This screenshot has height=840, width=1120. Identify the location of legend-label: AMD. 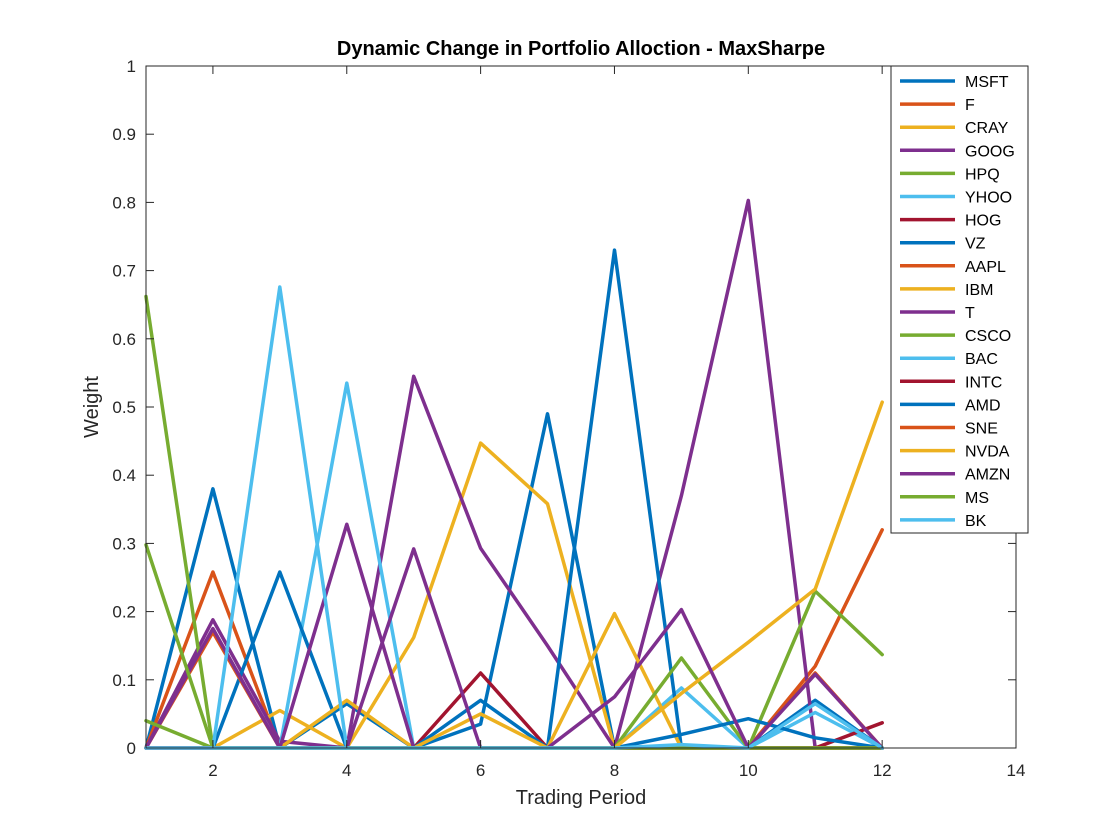
(983, 405).